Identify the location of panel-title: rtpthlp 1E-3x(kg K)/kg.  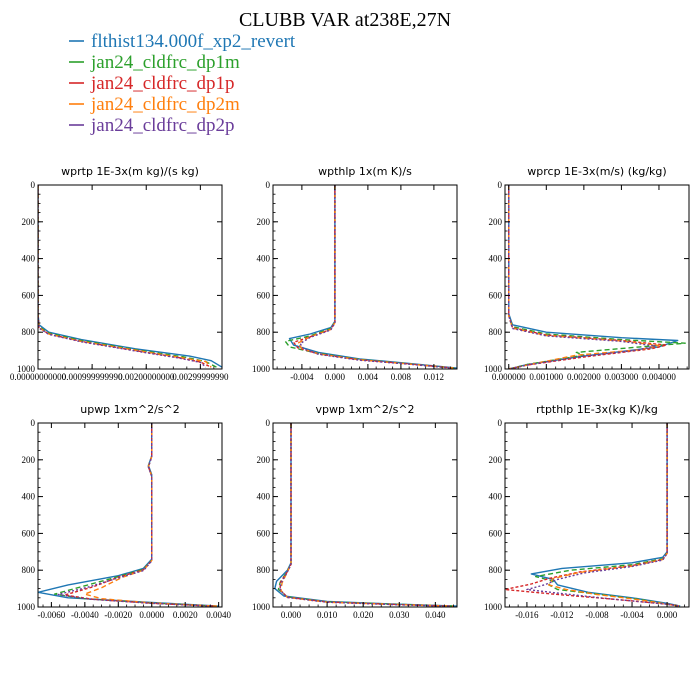
(597, 409).